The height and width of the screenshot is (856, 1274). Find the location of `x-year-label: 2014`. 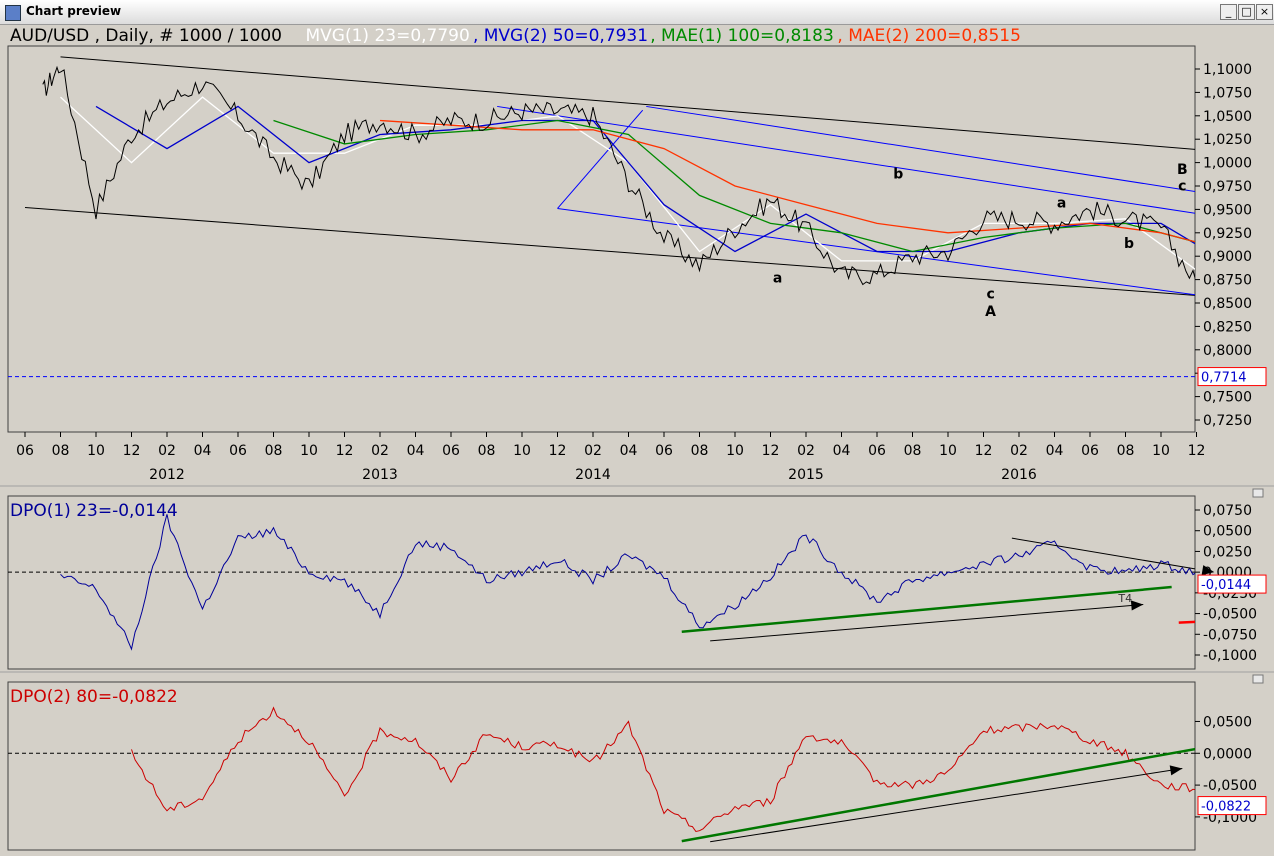

x-year-label: 2014 is located at coordinates (593, 475).